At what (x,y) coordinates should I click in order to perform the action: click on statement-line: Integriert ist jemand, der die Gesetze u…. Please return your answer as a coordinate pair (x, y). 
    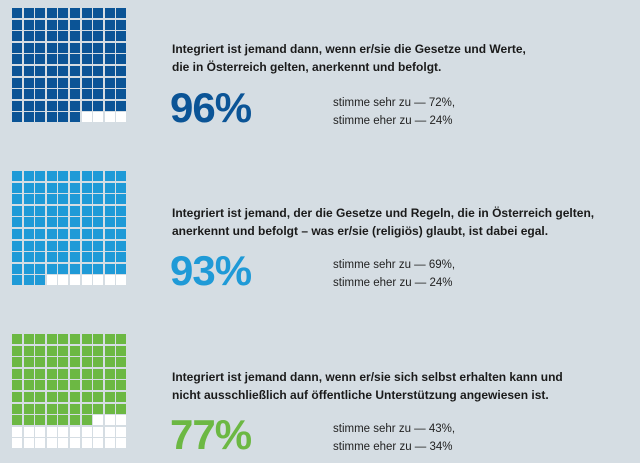
    Looking at the image, I should click on (383, 213).